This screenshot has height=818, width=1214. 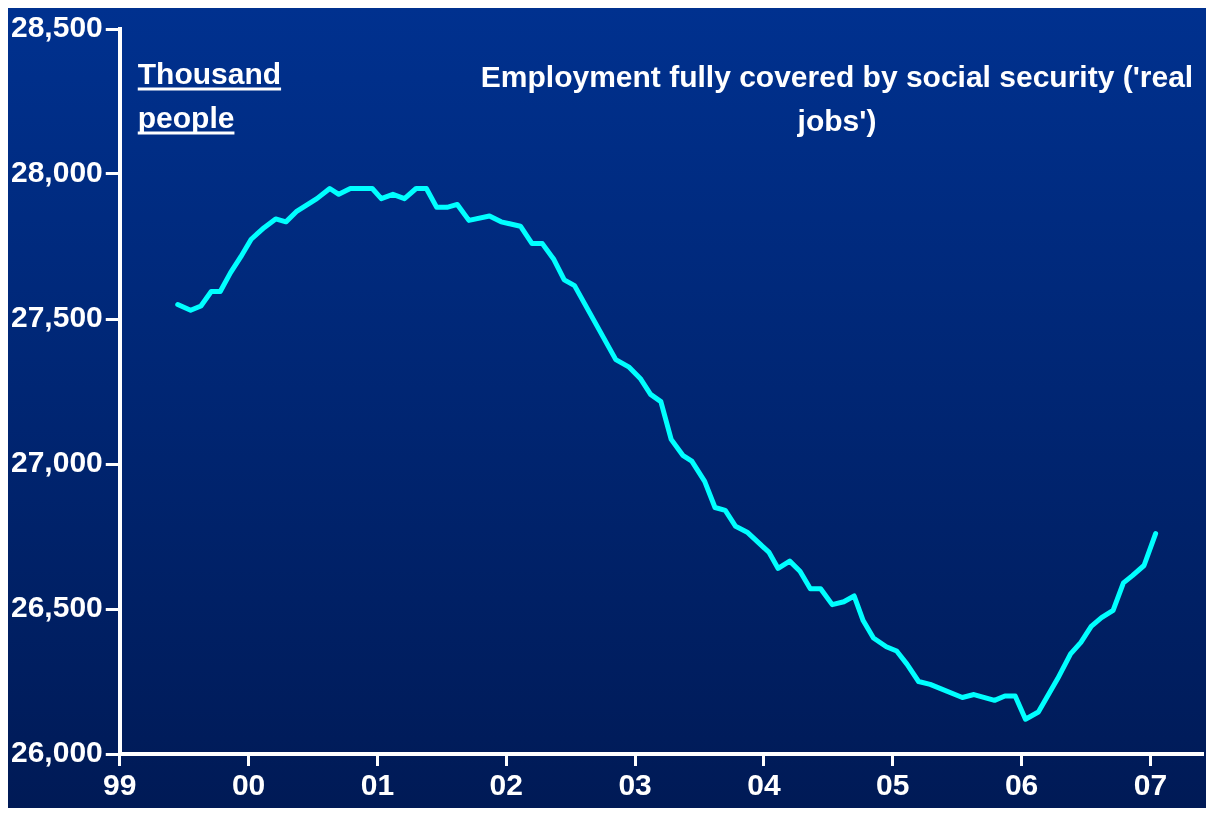 I want to click on x-tick-label: 99, so click(x=120, y=785).